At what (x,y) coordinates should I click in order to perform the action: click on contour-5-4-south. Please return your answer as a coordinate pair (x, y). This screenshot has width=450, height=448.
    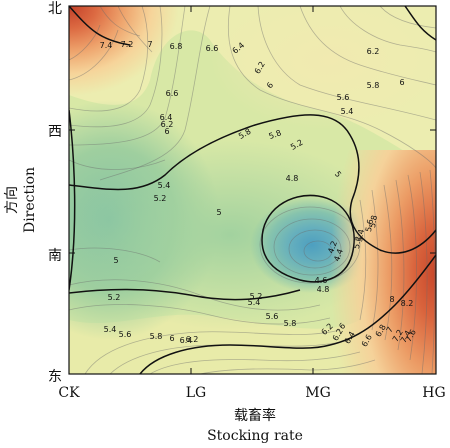
    Looking at the image, I should click on (185, 294).